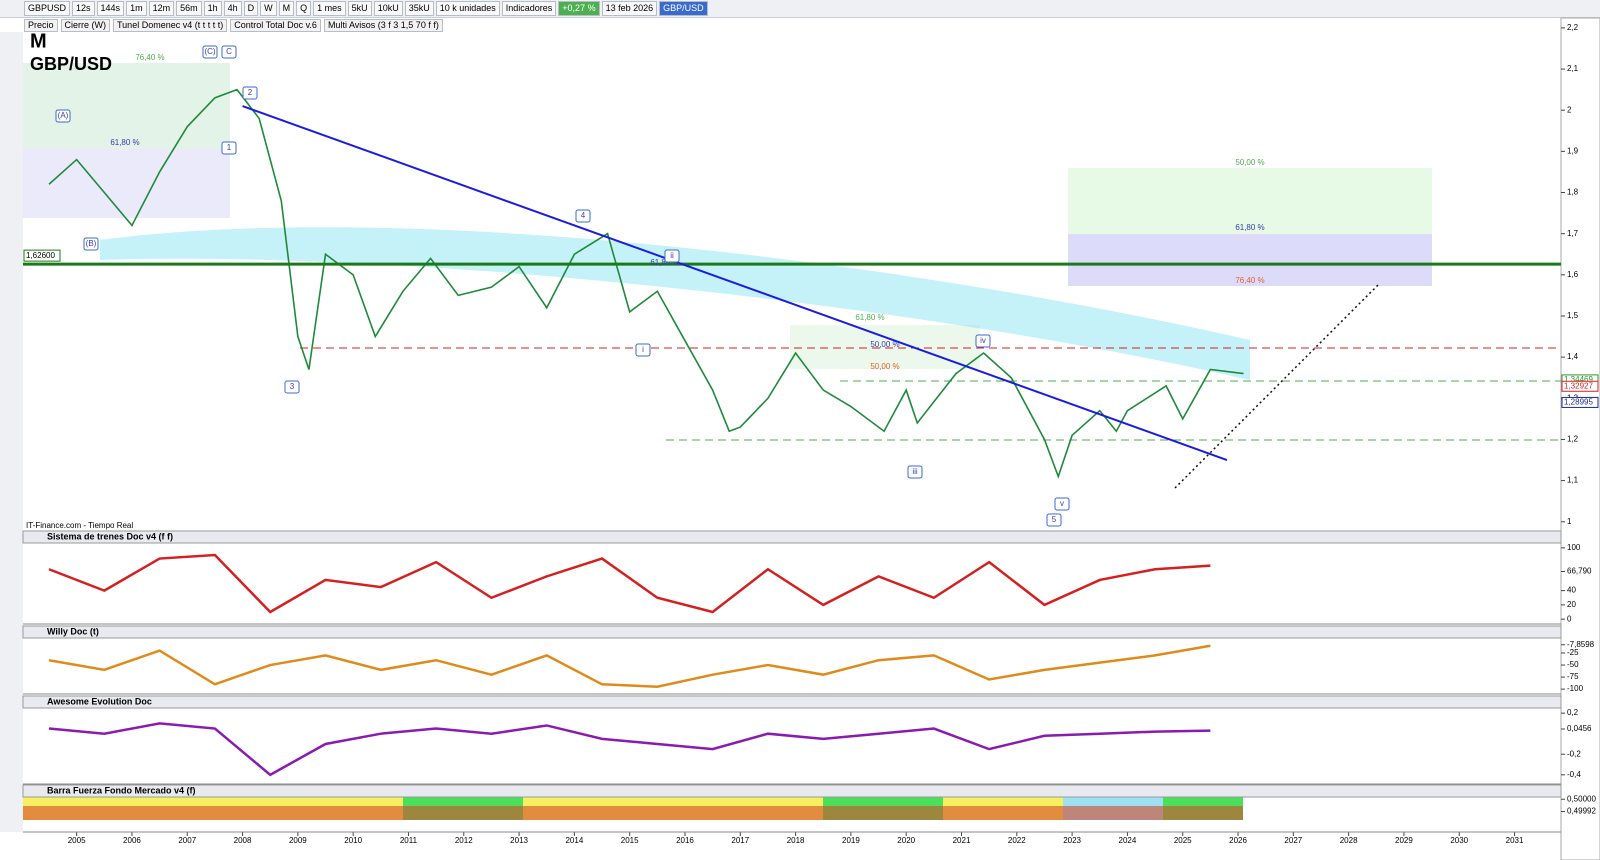  What do you see at coordinates (42, 255) in the screenshot?
I see `level-label-box` at bounding box center [42, 255].